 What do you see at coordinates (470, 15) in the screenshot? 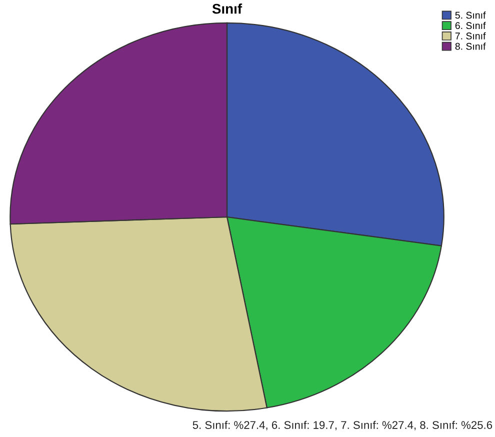
I see `legend-label: 5. Sınıf` at bounding box center [470, 15].